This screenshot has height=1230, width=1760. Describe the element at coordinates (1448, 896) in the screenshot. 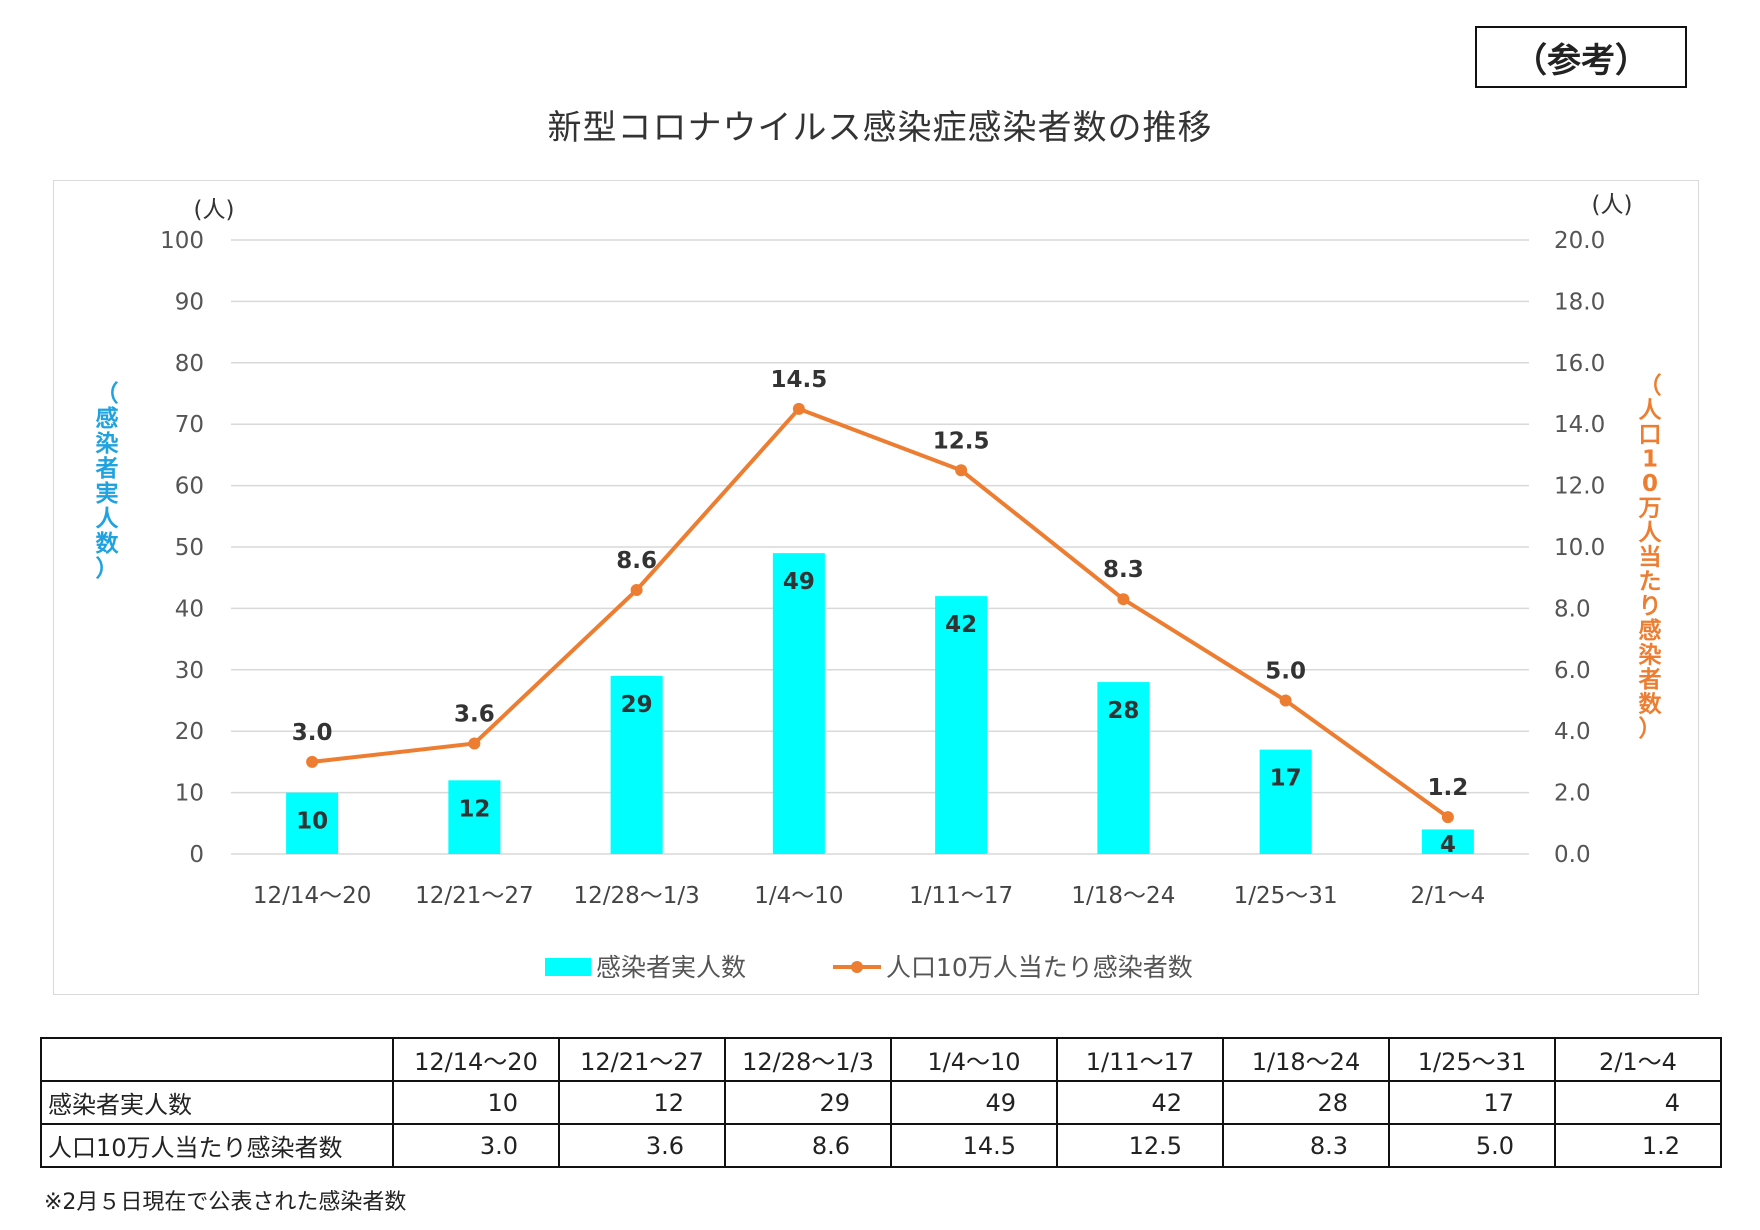

I see `x-tick-label: 2/1～4` at that location.